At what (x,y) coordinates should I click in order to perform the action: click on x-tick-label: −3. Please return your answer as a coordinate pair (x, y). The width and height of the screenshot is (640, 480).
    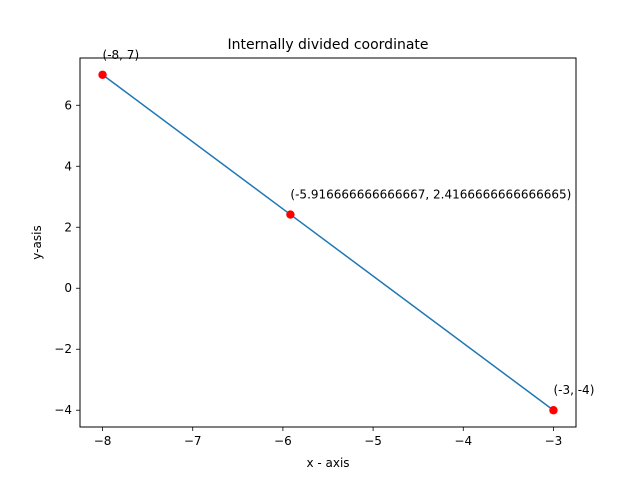
    Looking at the image, I should click on (554, 441).